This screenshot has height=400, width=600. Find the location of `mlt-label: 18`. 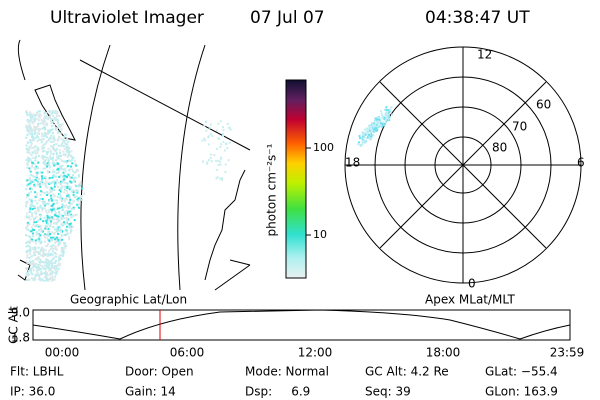

mlt-label: 18 is located at coordinates (352, 163).